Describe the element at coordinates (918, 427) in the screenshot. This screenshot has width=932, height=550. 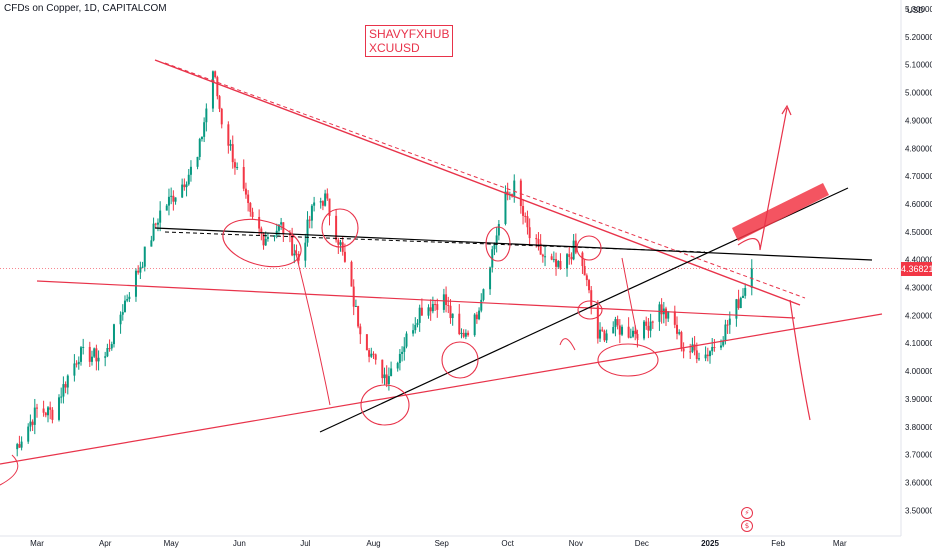
I see `y-tick-label: 3.80000` at that location.